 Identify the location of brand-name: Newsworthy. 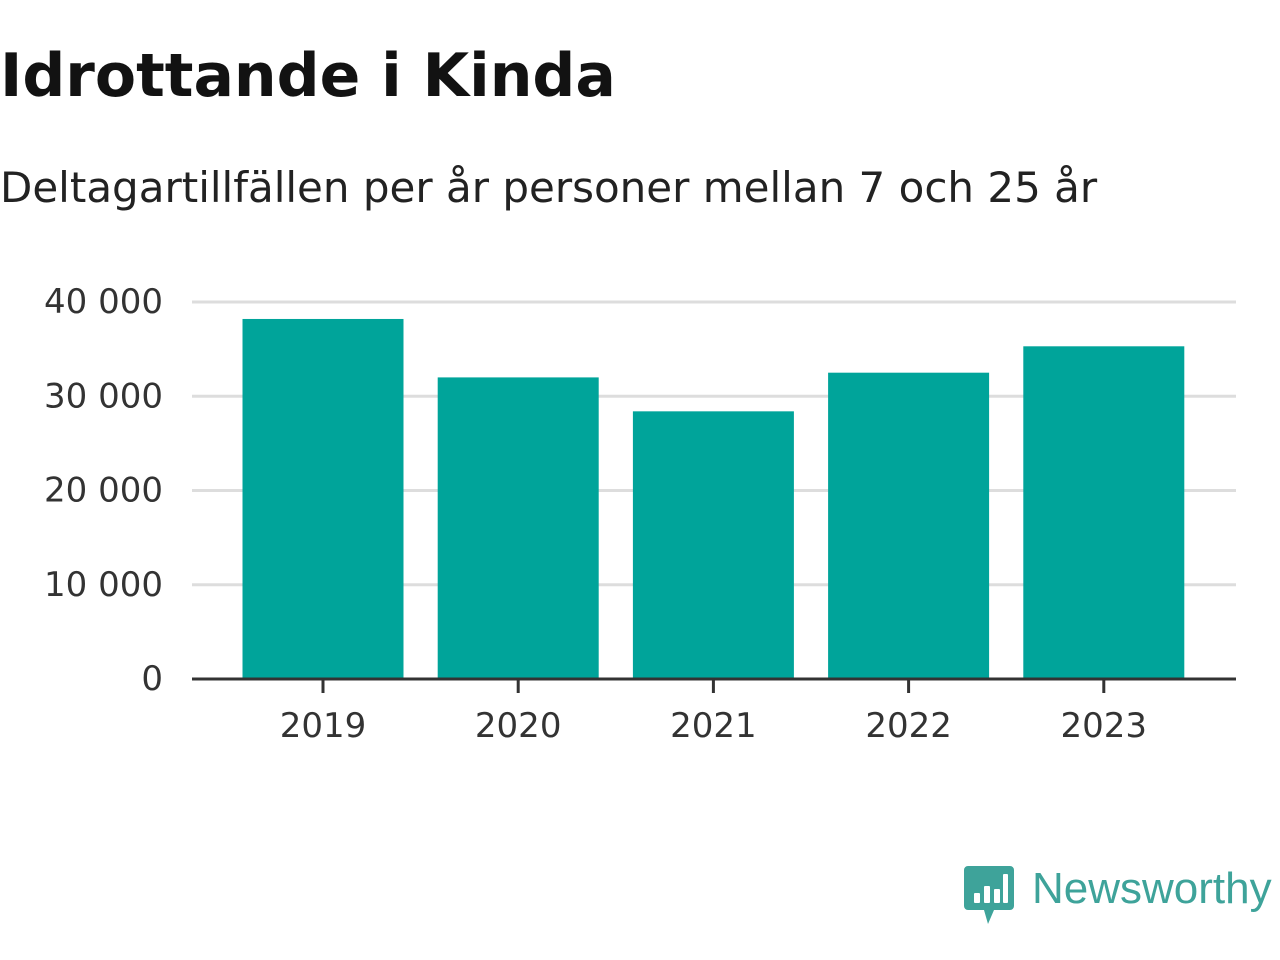
(1152, 888).